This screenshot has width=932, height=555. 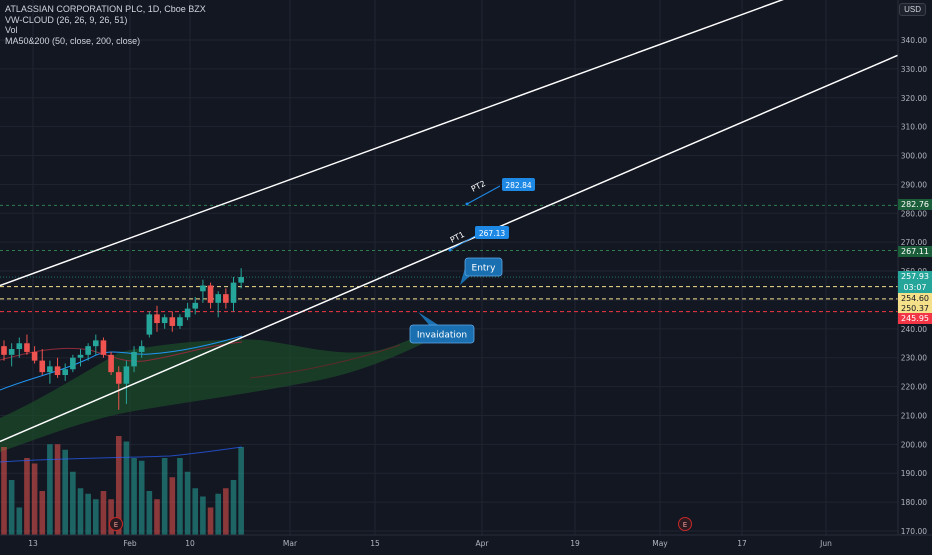 I want to click on price-box: 282.76, so click(x=915, y=204).